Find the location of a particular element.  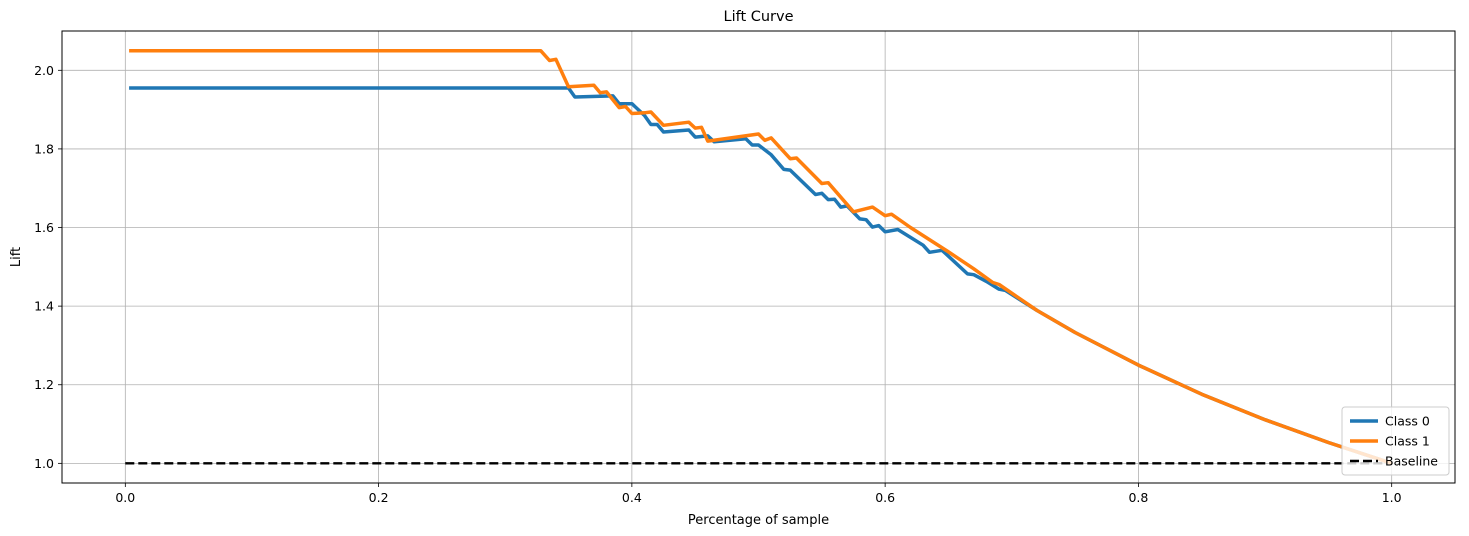

legend-entry-label: Class 0 is located at coordinates (1407, 421).